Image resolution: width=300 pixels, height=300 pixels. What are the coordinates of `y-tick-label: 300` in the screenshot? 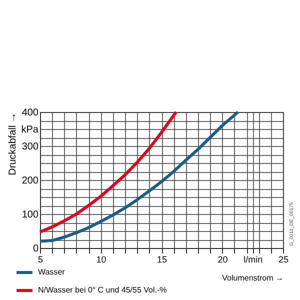 It's located at (30, 147).